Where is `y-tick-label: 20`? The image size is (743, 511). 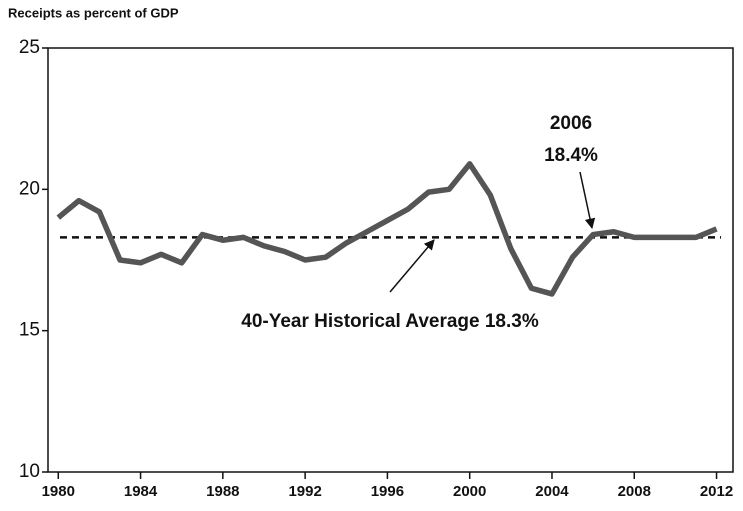 y-tick-label: 20 is located at coordinates (29, 188).